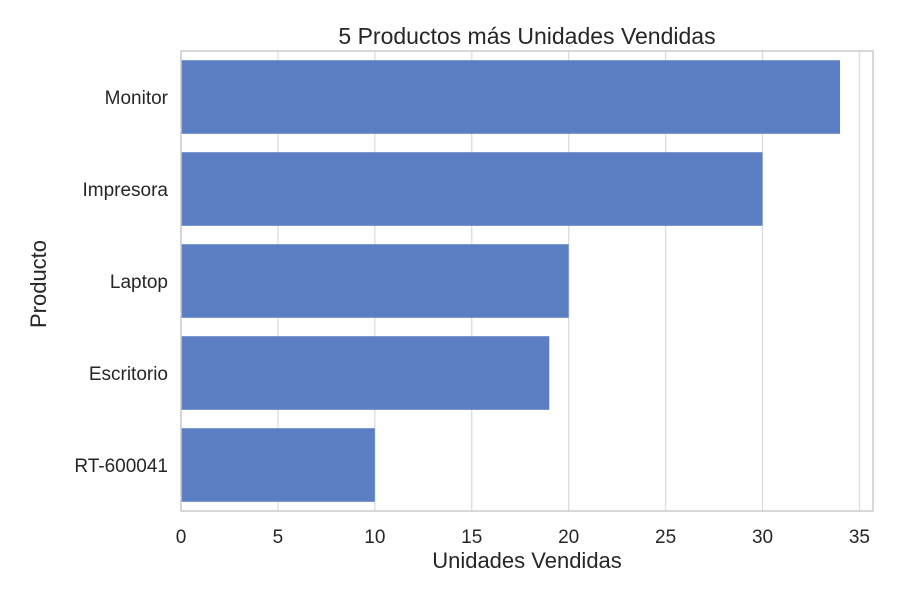 This screenshot has width=900, height=605. Describe the element at coordinates (527, 560) in the screenshot. I see `x-axis-title: Unidades Vendidas` at that location.